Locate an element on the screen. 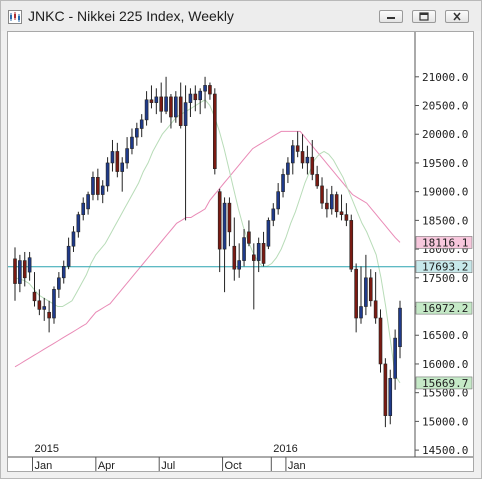  maximize-icon is located at coordinates (424, 16).